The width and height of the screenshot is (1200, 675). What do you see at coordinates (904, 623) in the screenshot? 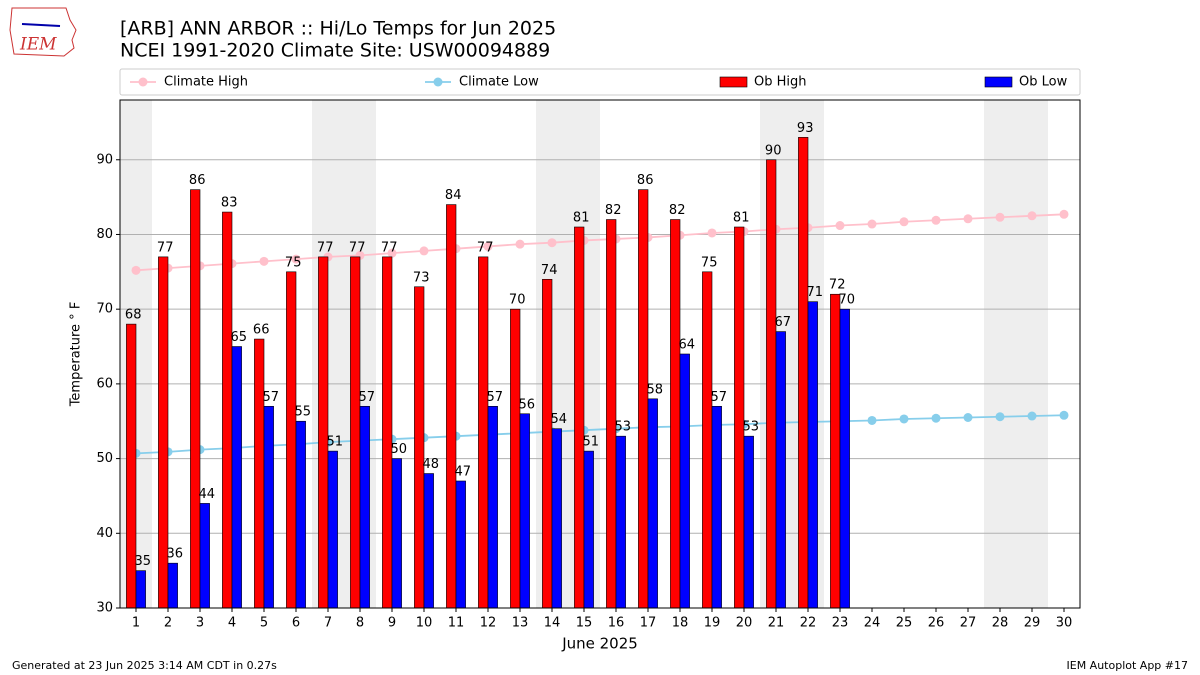
I see `x-tick-label: 25` at bounding box center [904, 623].